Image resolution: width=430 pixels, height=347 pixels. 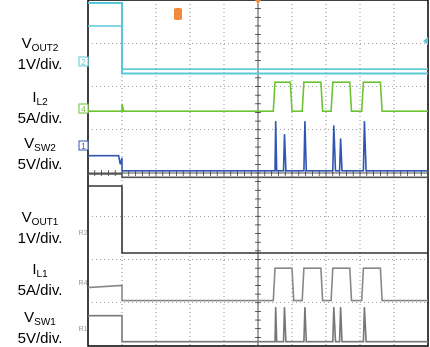 What do you see at coordinates (425, 41) in the screenshot?
I see `trigger-level-marker` at bounding box center [425, 41].